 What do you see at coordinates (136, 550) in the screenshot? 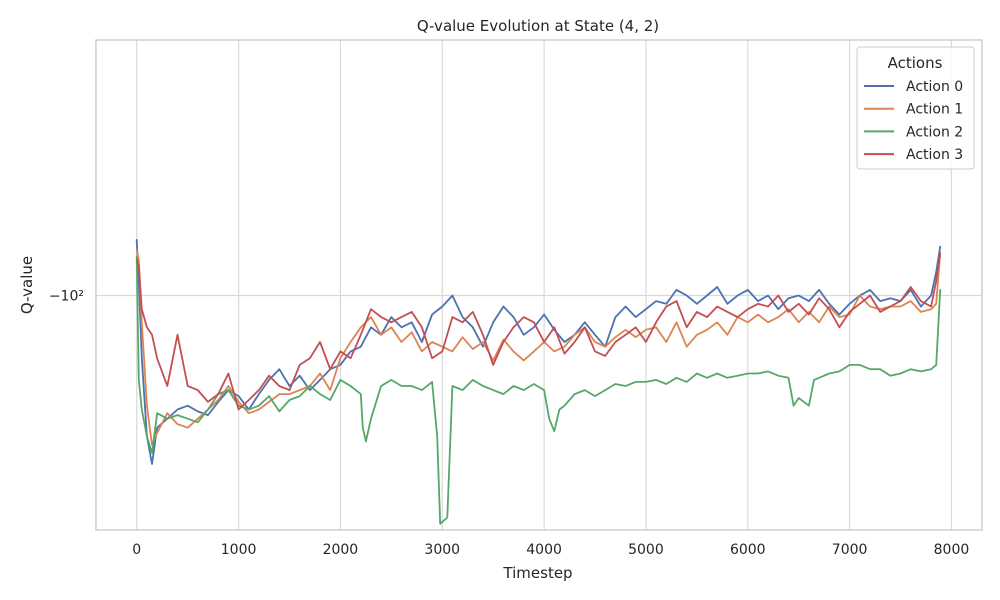
I see `x-tick-label: 0` at bounding box center [136, 550].